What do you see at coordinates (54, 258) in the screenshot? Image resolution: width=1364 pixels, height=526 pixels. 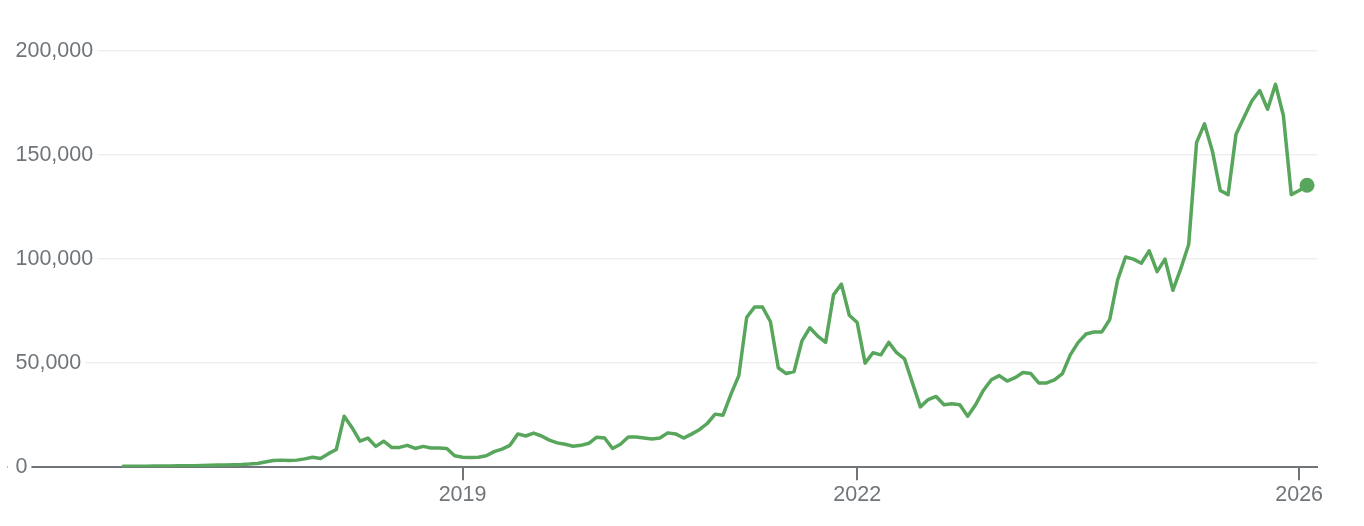 I see `y-tick-label: 100,000` at bounding box center [54, 258].